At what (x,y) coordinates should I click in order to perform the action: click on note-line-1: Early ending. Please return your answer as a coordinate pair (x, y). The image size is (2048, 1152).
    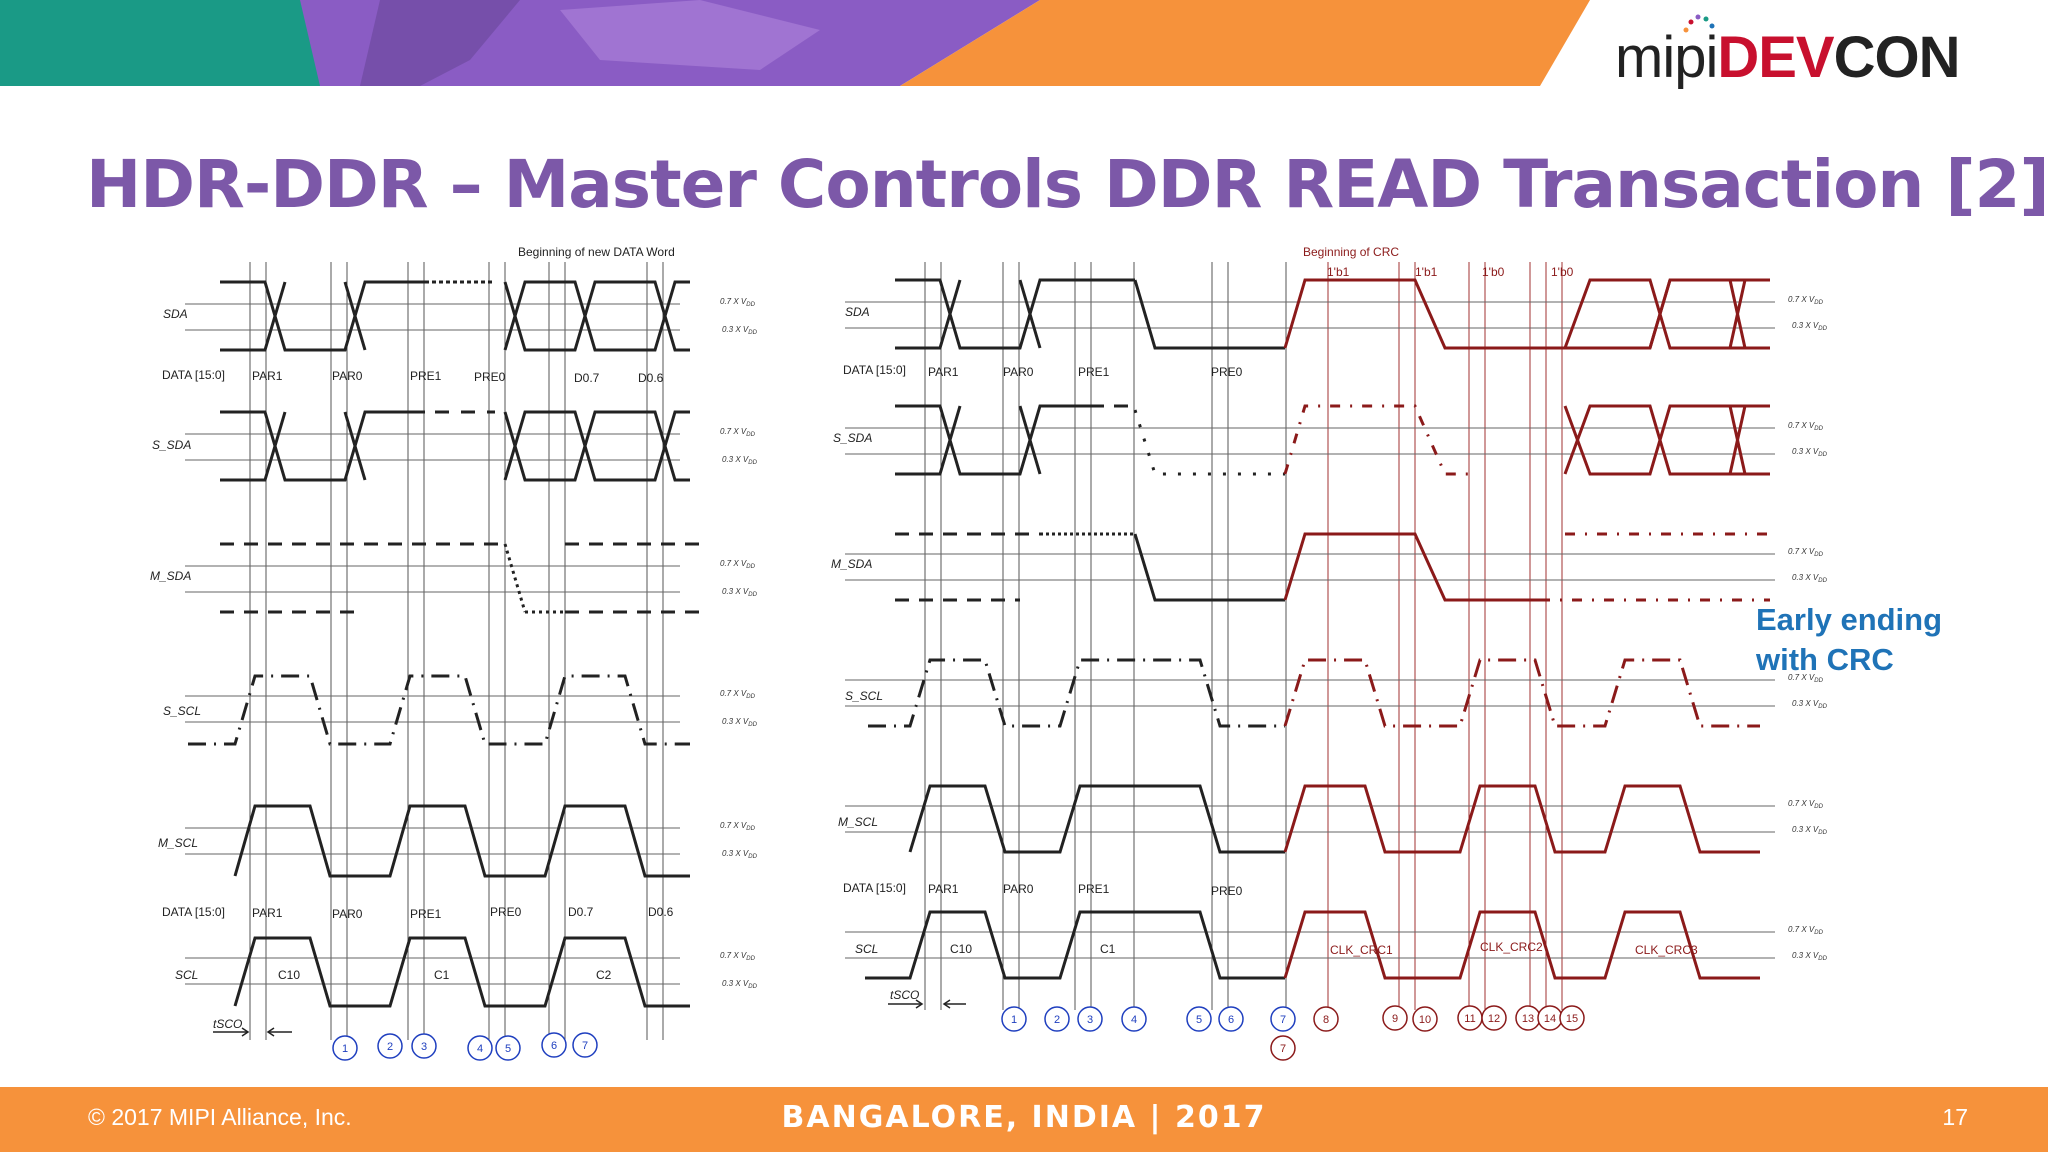
    Looking at the image, I should click on (1849, 619).